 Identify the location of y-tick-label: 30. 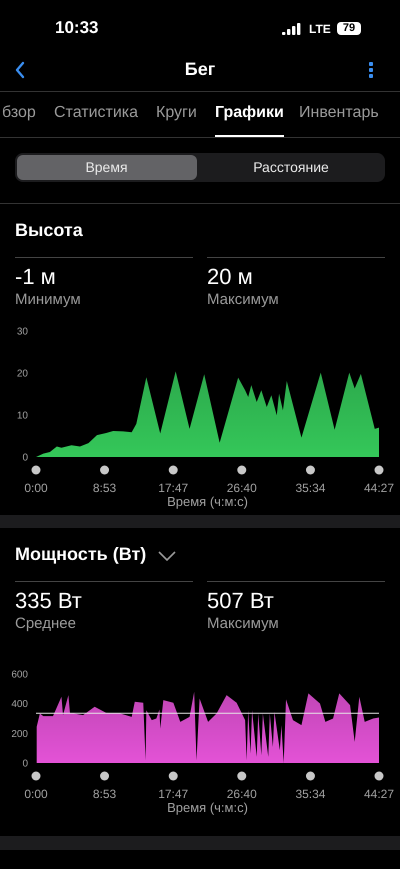
(22, 332).